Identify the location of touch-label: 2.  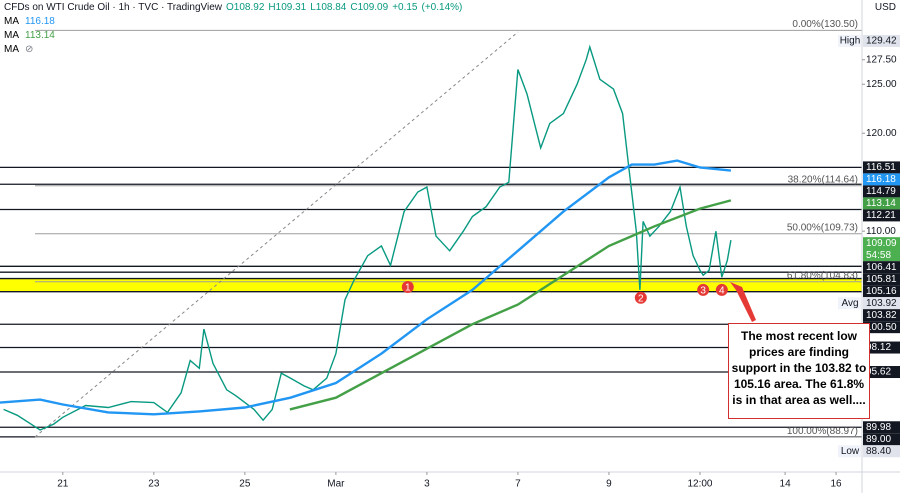
(641, 298).